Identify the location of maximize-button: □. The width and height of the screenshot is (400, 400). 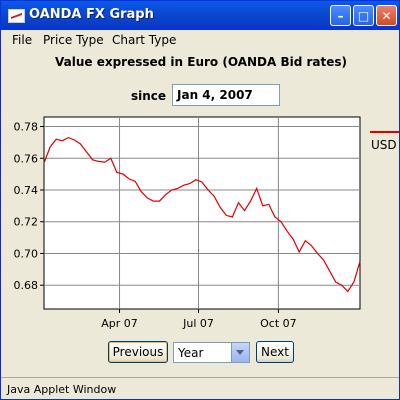
(363, 15).